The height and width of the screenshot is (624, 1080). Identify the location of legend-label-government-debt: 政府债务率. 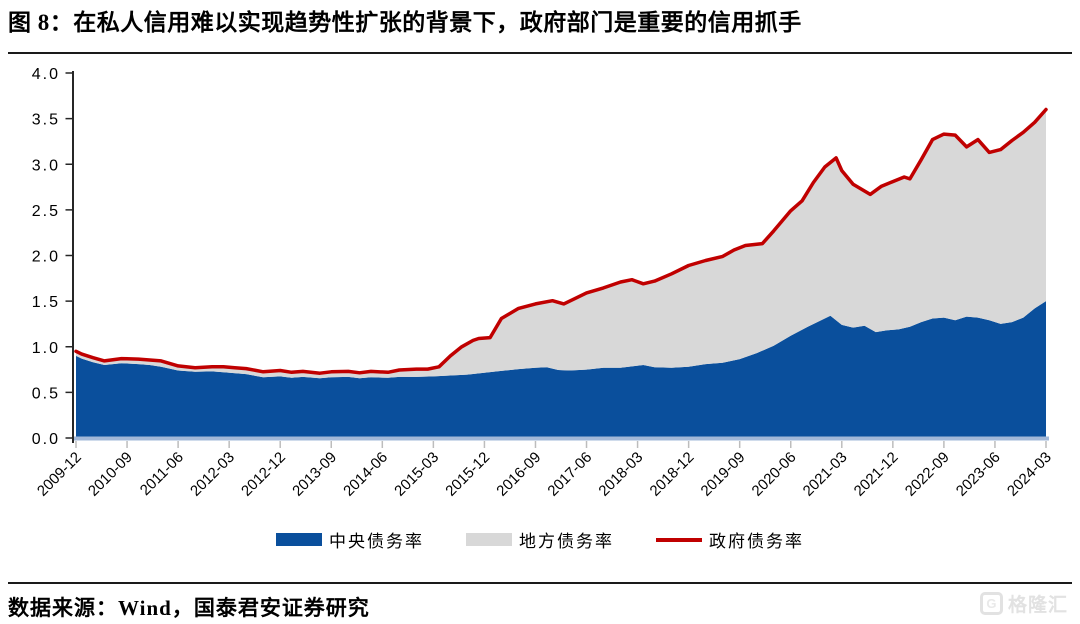
(756, 541).